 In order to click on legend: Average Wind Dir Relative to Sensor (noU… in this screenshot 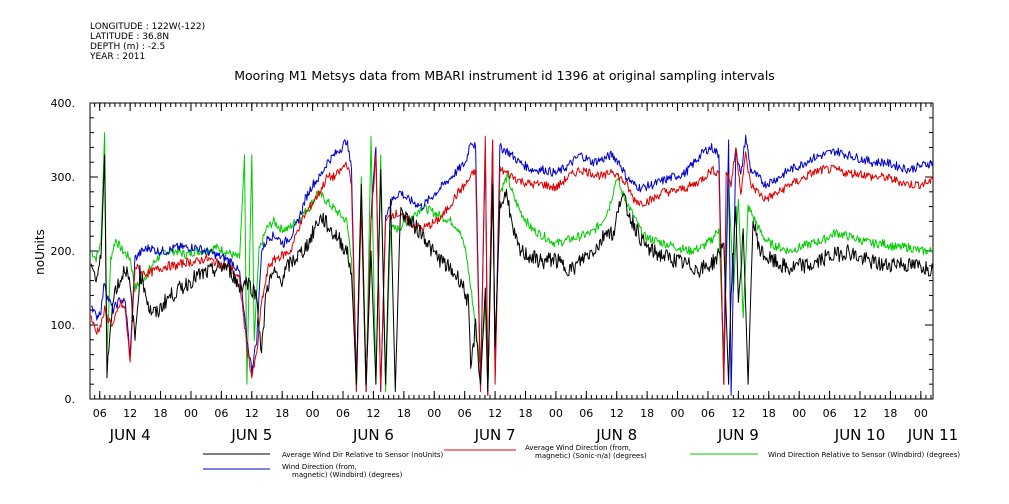, I will do `click(581, 461)`.